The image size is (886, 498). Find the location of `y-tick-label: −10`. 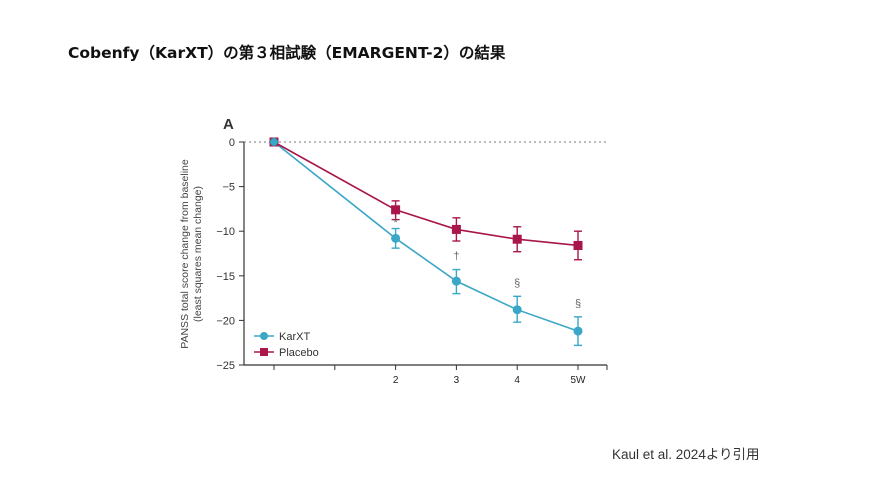

y-tick-label: −10 is located at coordinates (225, 232).